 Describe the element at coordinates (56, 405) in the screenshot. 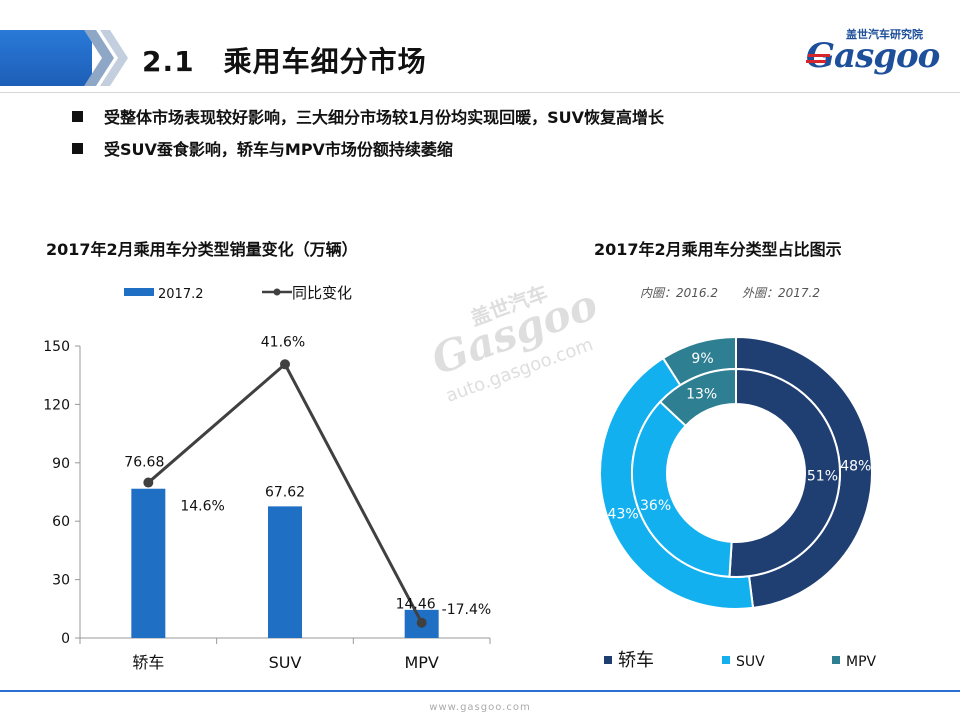

I see `y-tick-label: 120` at that location.